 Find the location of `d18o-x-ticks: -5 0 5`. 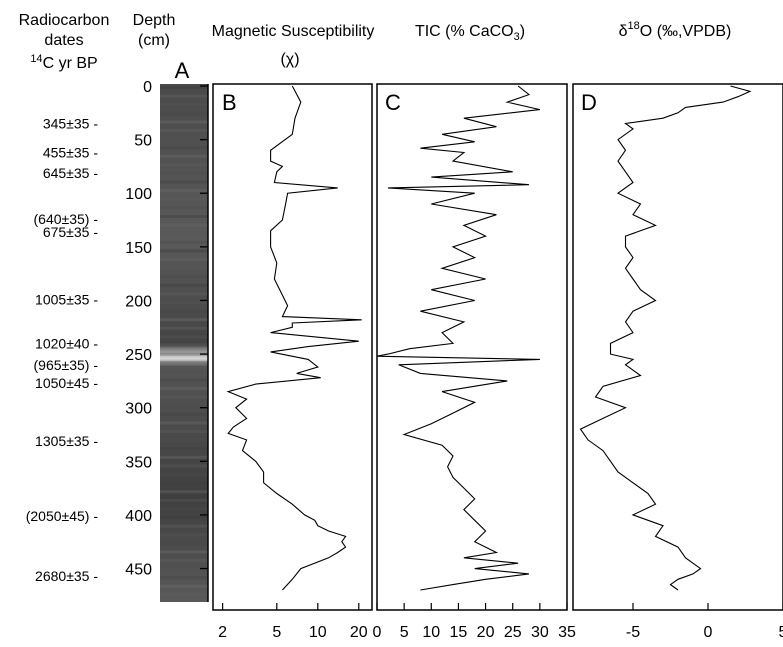

d18o-x-ticks: -5 0 5 is located at coordinates (704, 622).